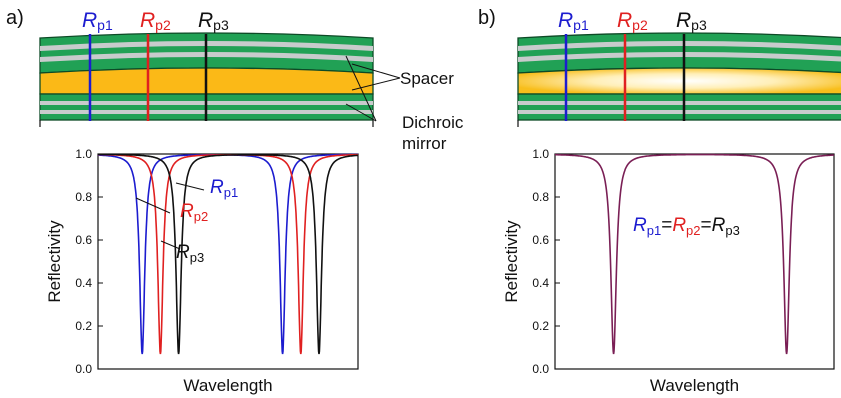  Describe the element at coordinates (83, 369) in the screenshot. I see `panel-a-ytick-label: 0.0` at that location.